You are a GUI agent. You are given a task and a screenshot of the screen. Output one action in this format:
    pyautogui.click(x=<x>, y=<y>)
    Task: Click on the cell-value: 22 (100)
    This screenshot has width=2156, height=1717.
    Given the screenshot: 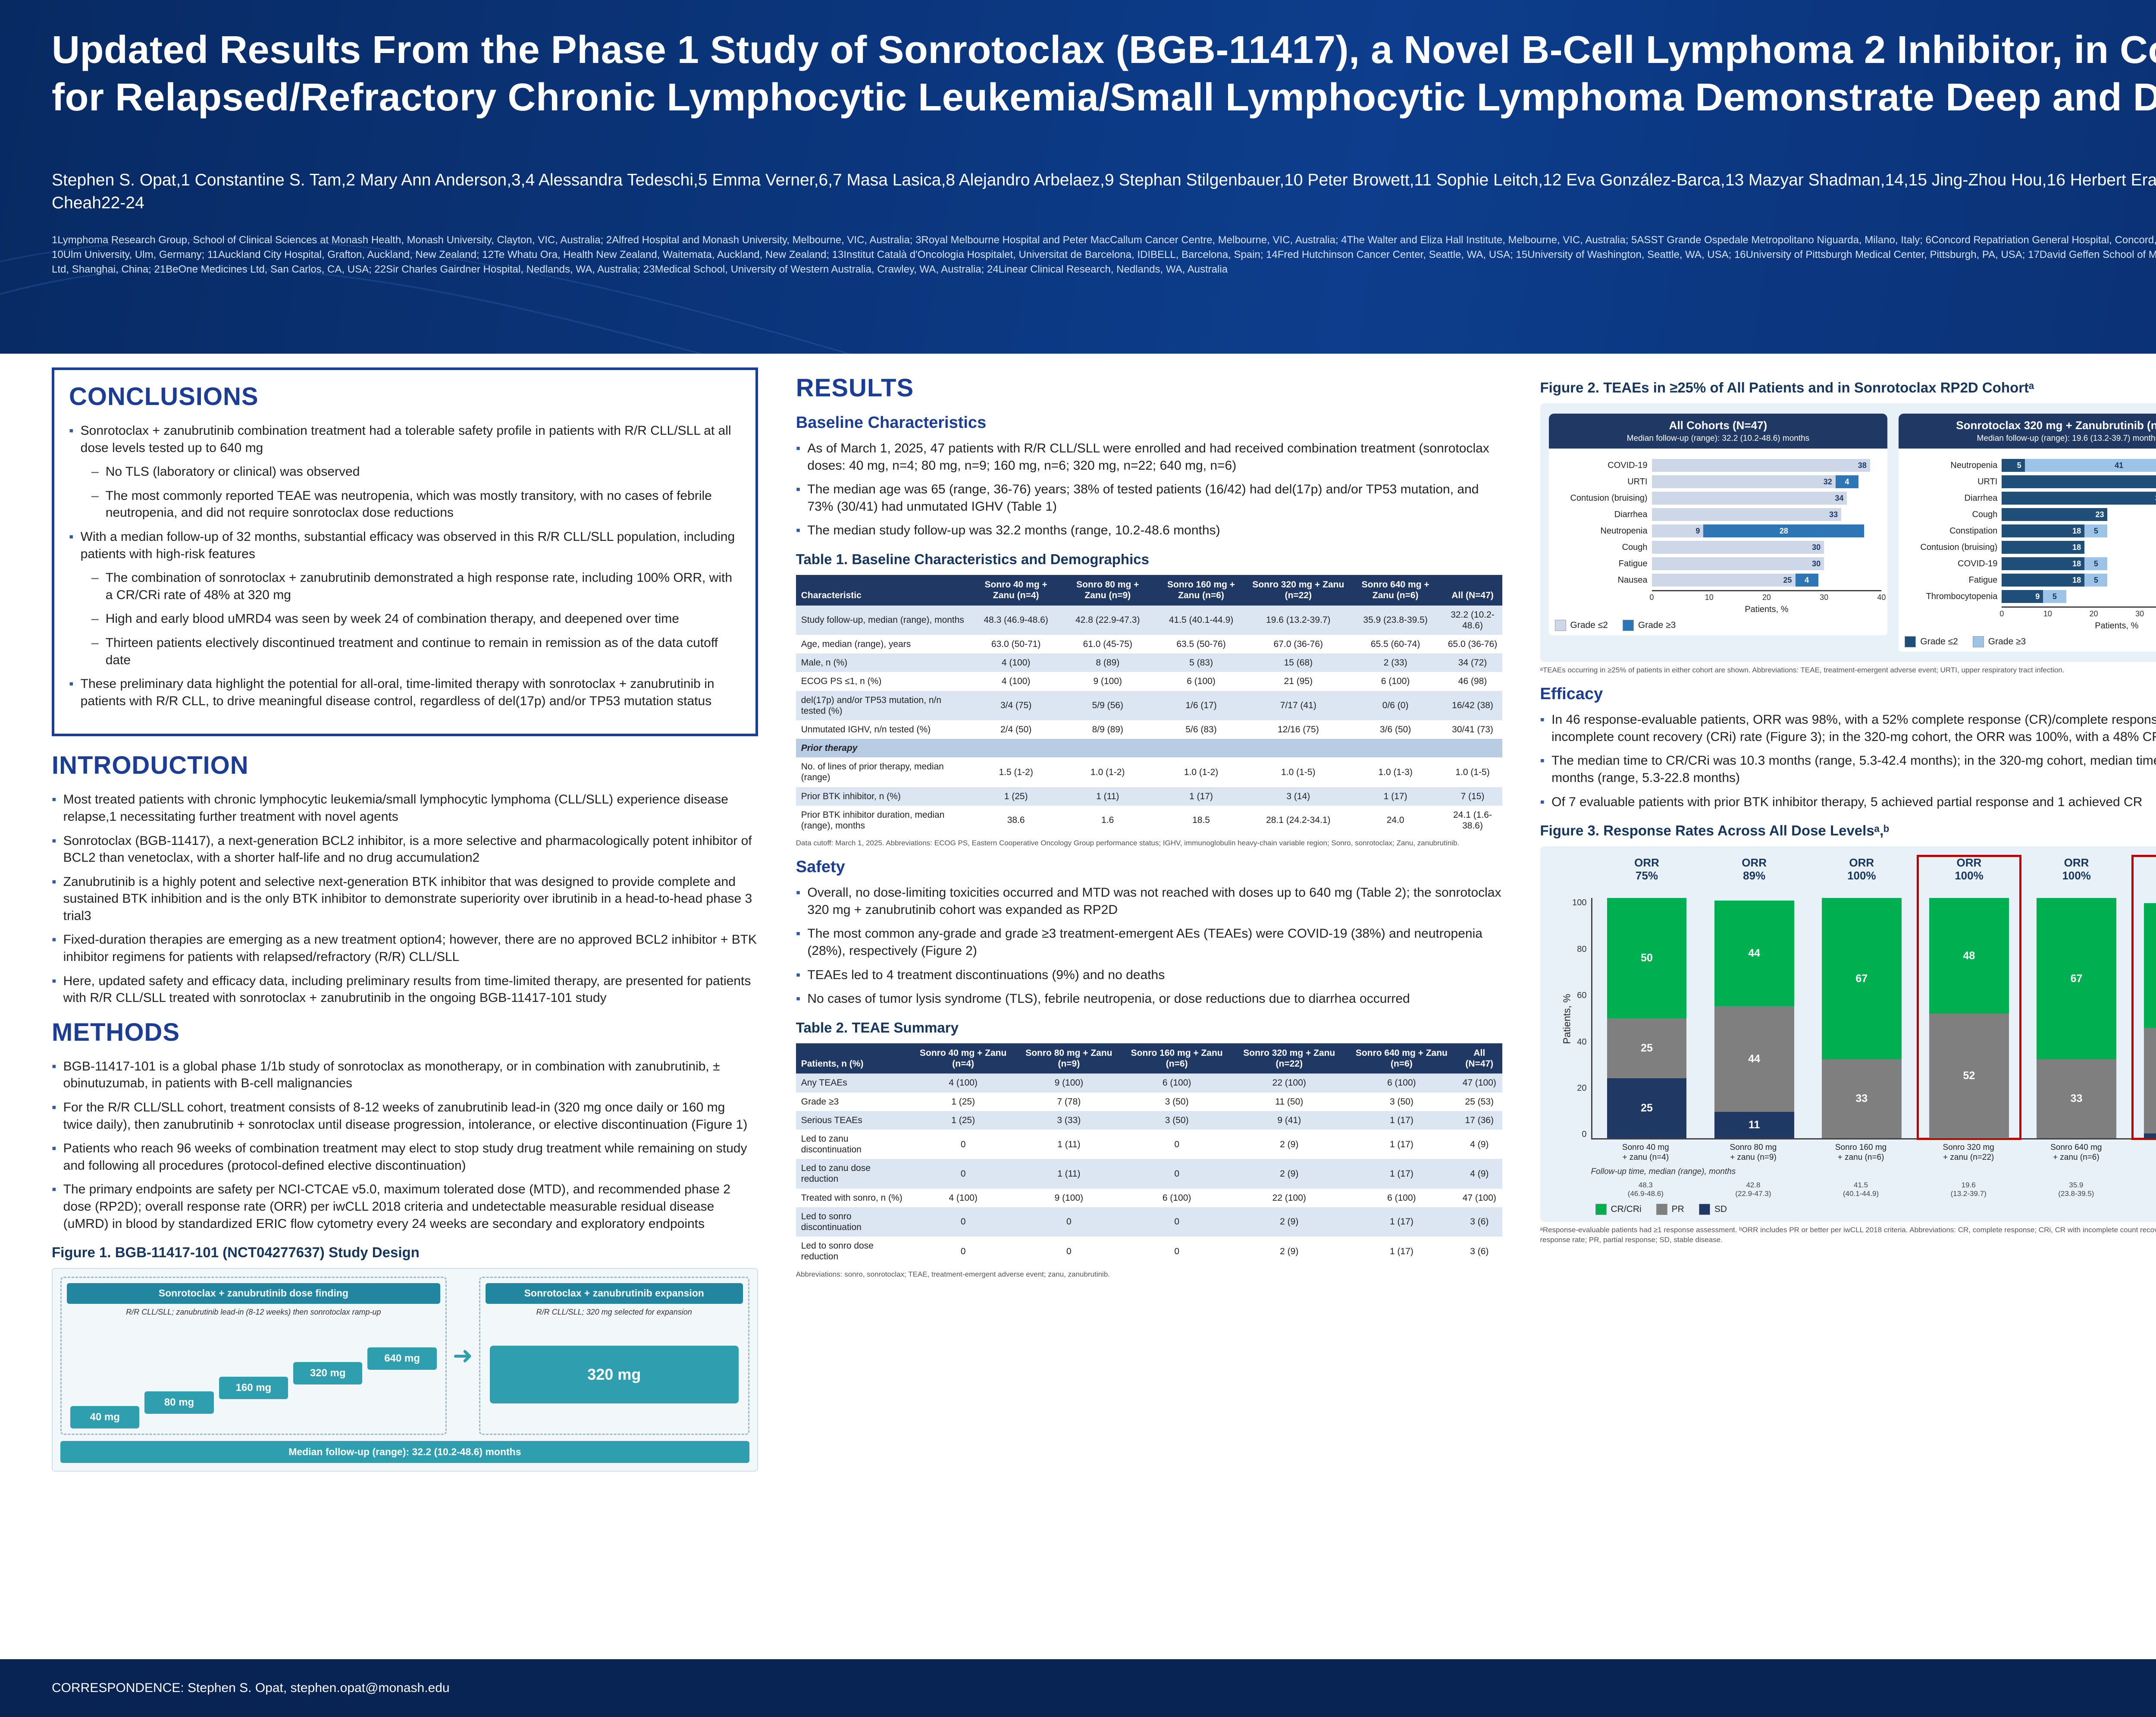 What is the action you would take?
    pyautogui.click(x=1289, y=1198)
    